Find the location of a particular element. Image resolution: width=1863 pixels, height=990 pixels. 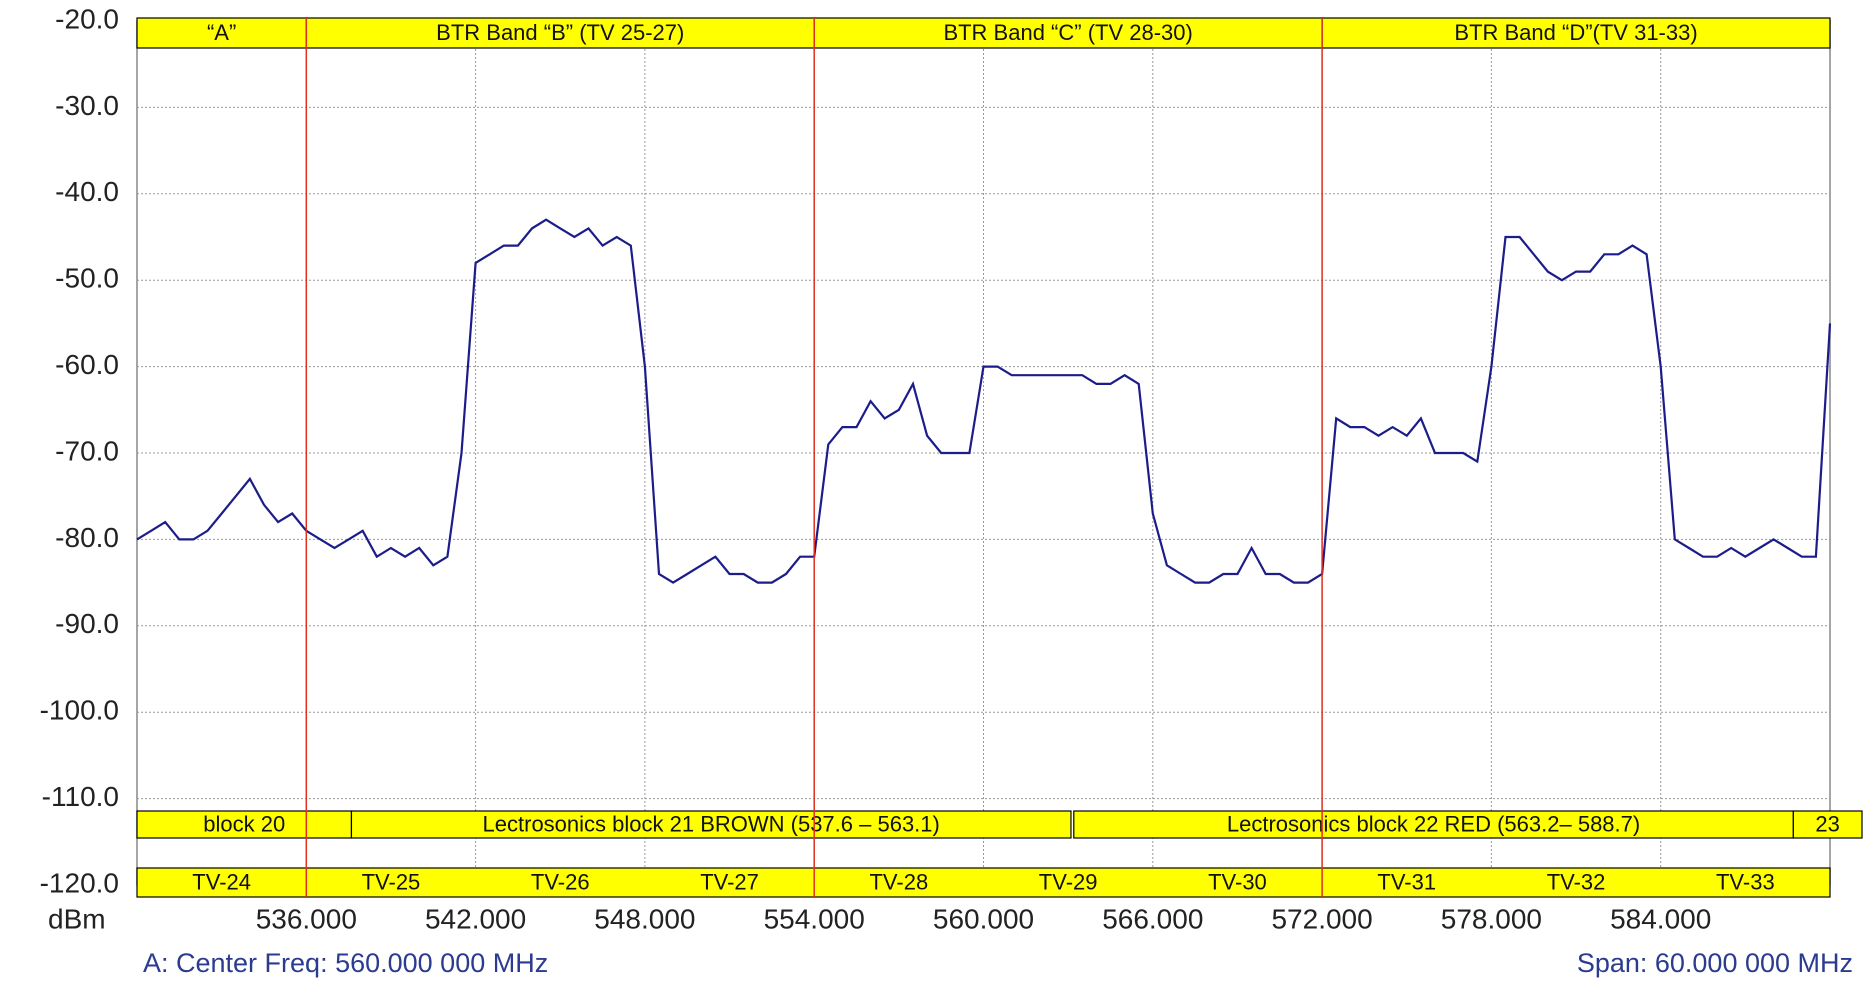

x-tick-label: 572.000 is located at coordinates (1321, 918).